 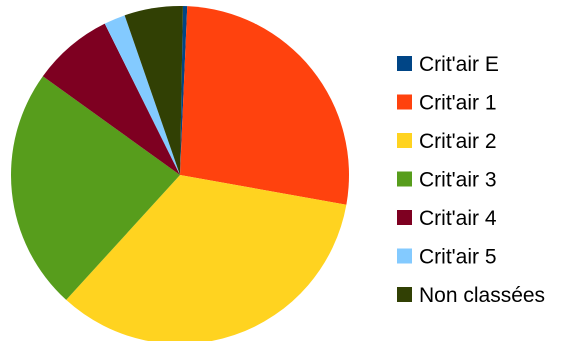 I want to click on legend-item-crit-air-e: Crit'air E, so click(x=448, y=64).